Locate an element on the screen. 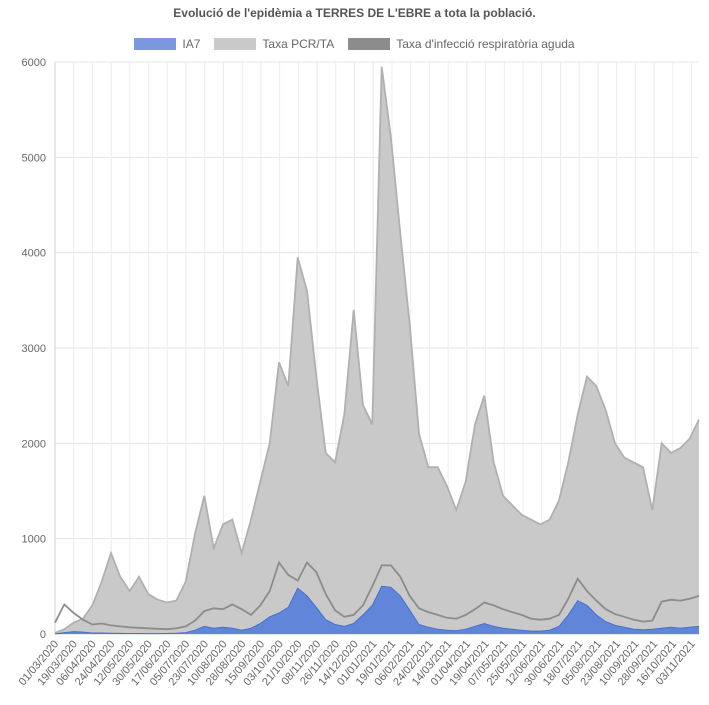 Image resolution: width=709 pixels, height=705 pixels. y-tick-label: 1000 is located at coordinates (34, 540).